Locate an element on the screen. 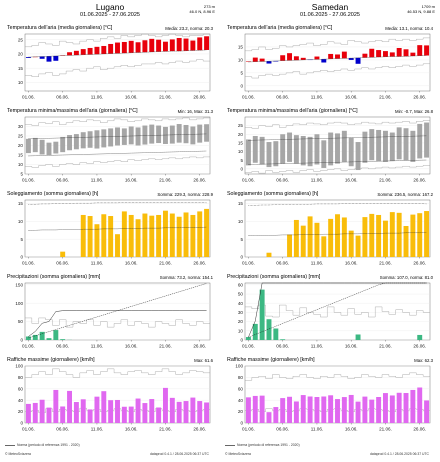 The width and height of the screenshot is (440, 462). chart-title: Precipitazioni (somma giornaliera) [mm] is located at coordinates (274, 277).